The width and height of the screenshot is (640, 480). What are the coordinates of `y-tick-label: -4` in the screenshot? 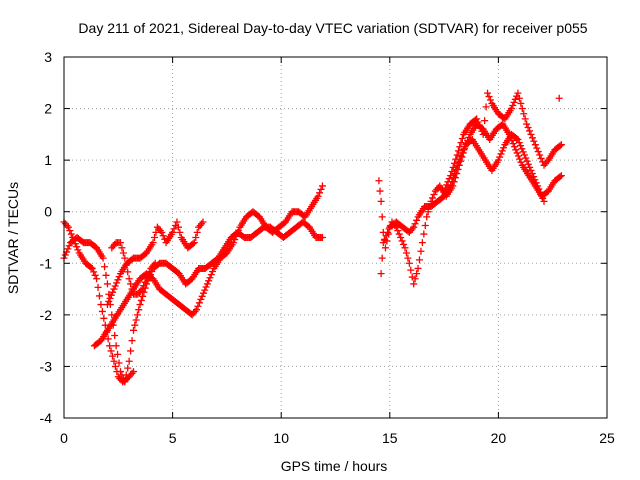 It's located at (46, 418).